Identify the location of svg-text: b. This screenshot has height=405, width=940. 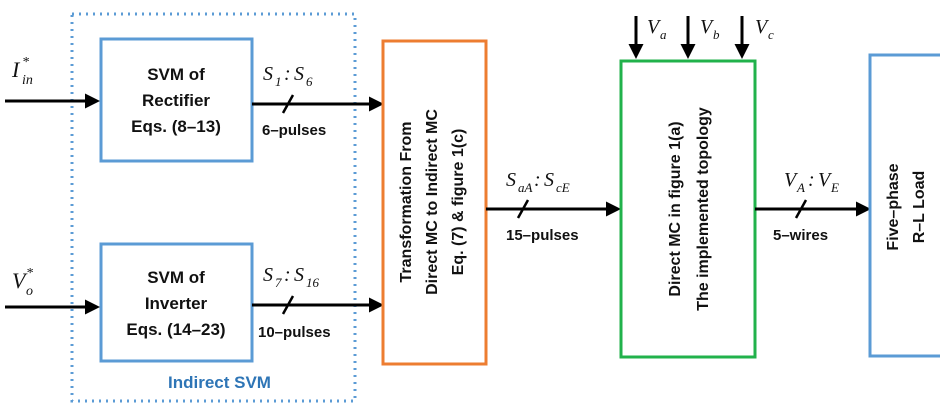
(716, 34).